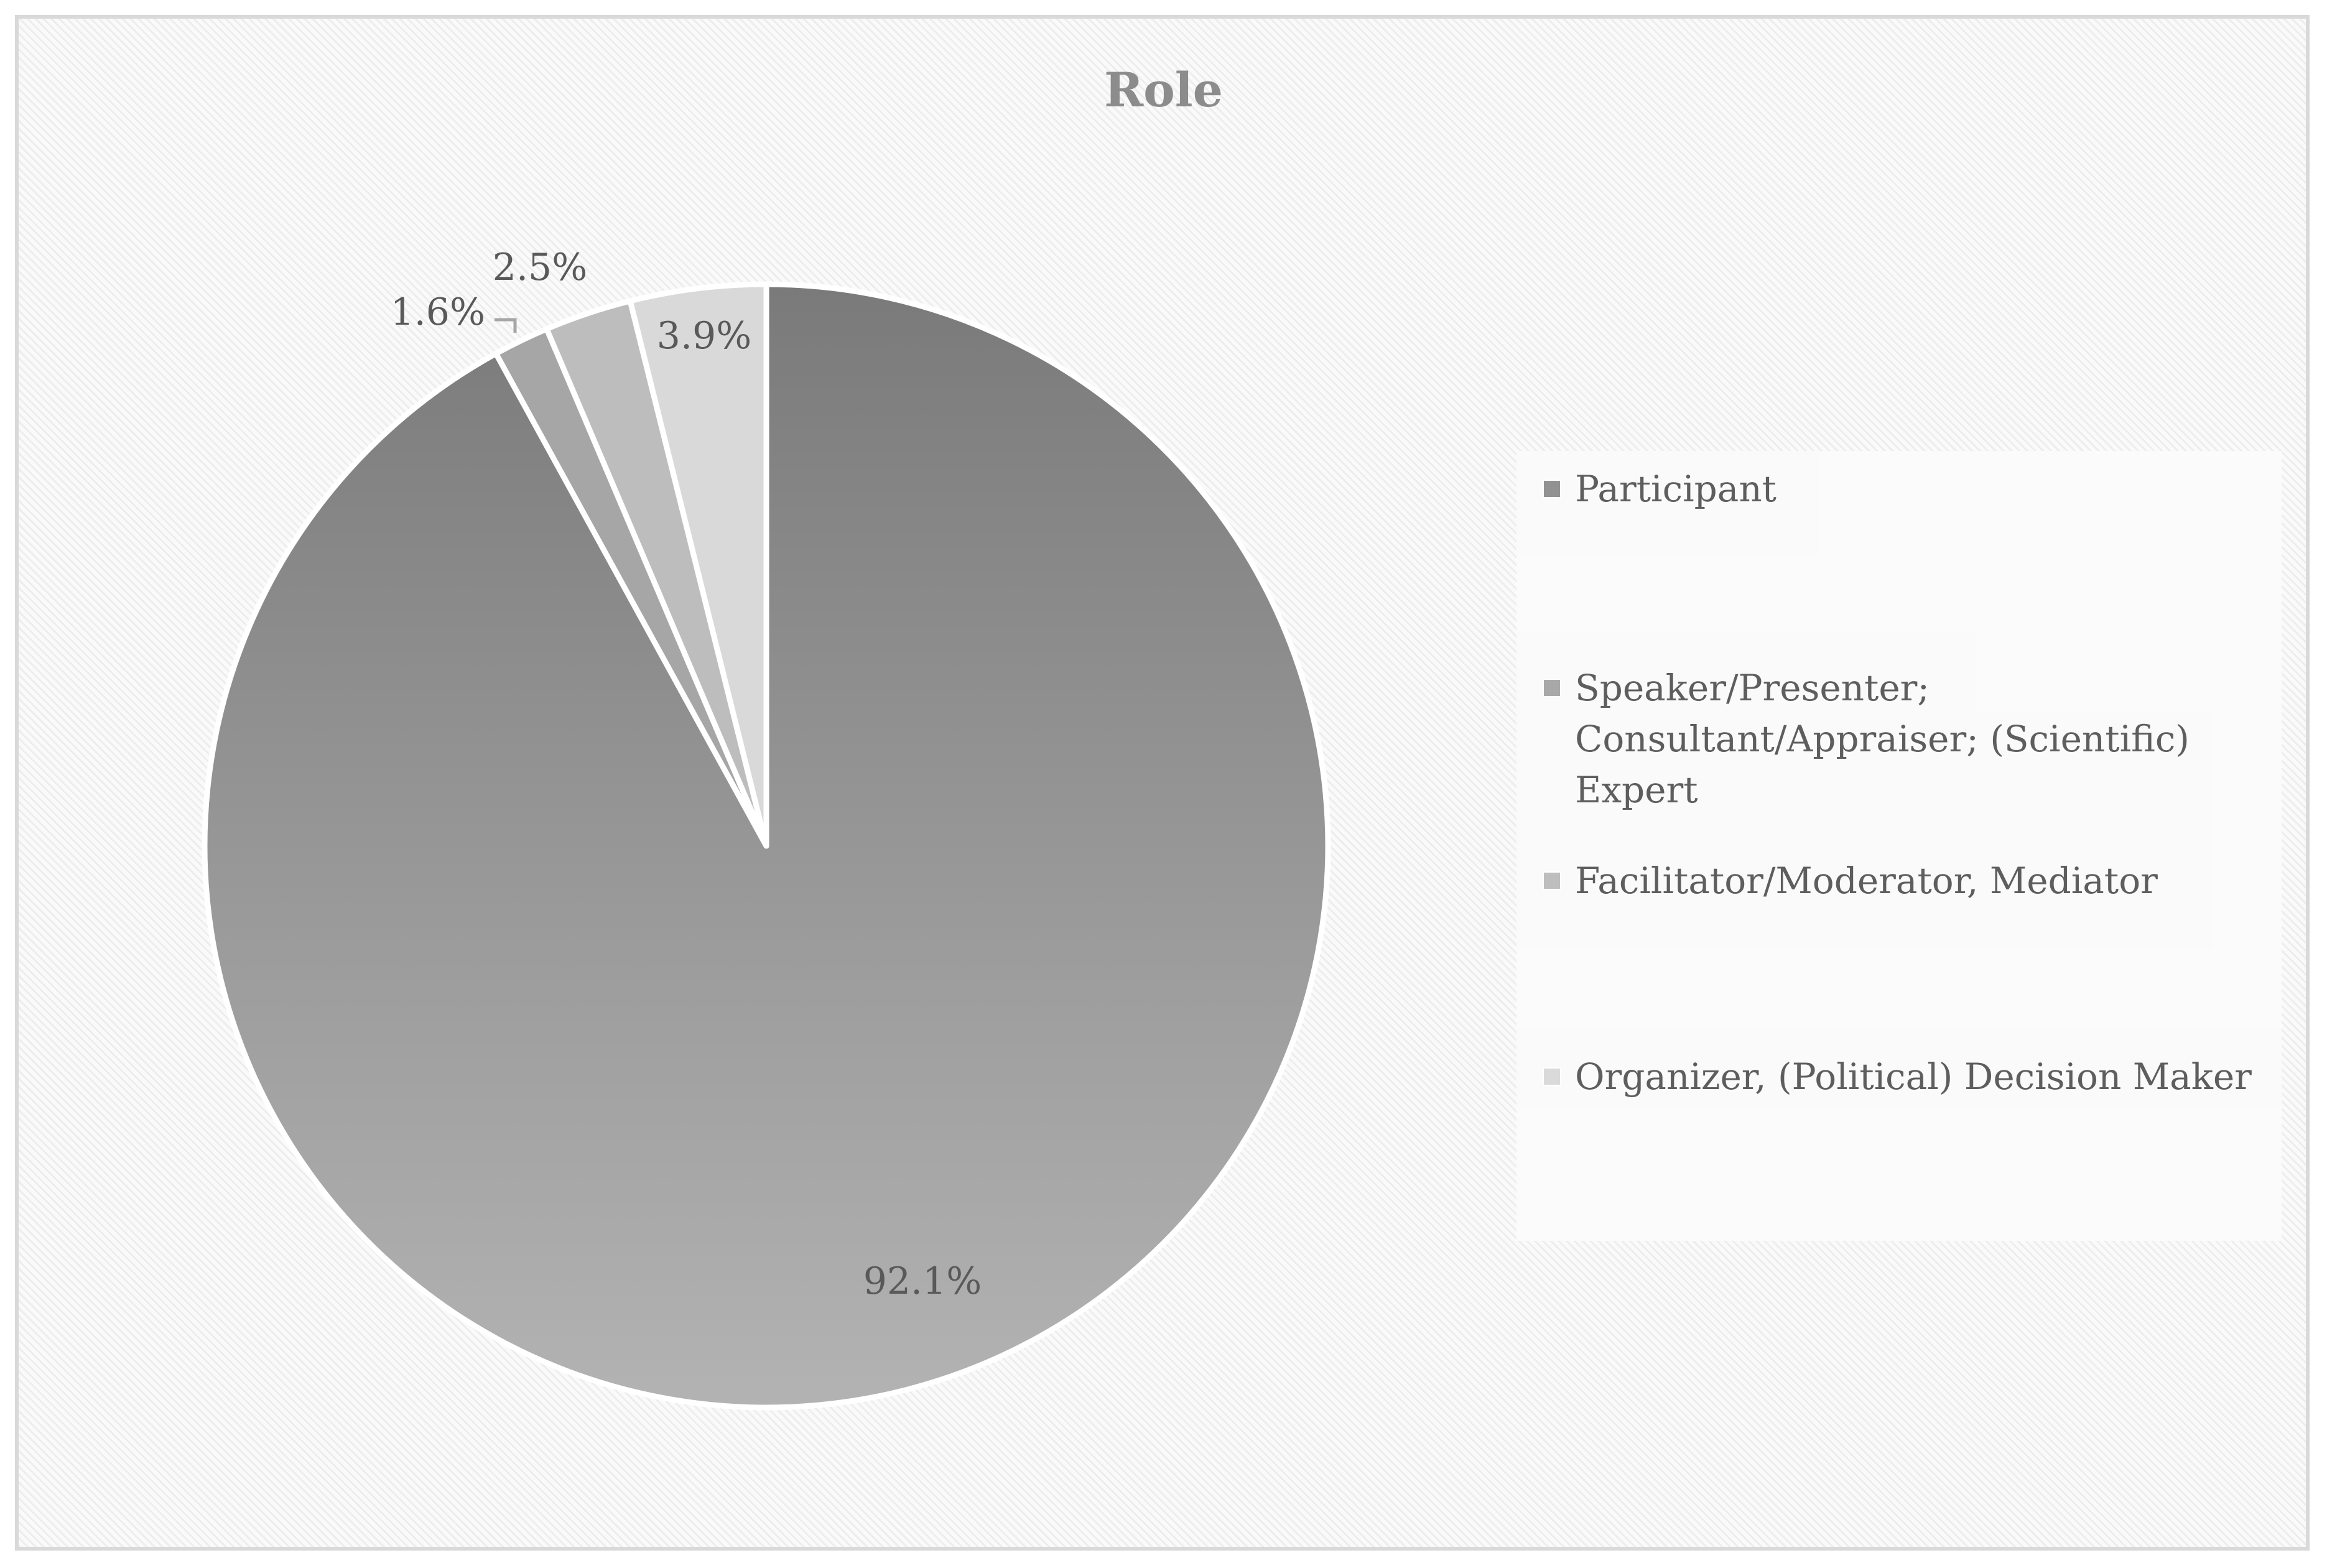 This screenshot has width=2327, height=1568. Describe the element at coordinates (1913, 1076) in the screenshot. I see `legend-label: Organizer, (Political) Decision Maker` at that location.